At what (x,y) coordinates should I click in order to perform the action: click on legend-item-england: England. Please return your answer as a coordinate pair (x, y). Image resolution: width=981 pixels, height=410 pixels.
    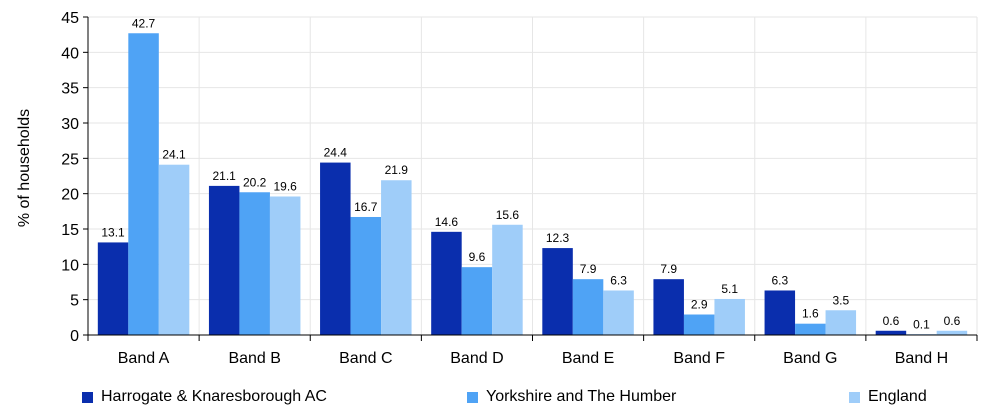
    Looking at the image, I should click on (888, 397).